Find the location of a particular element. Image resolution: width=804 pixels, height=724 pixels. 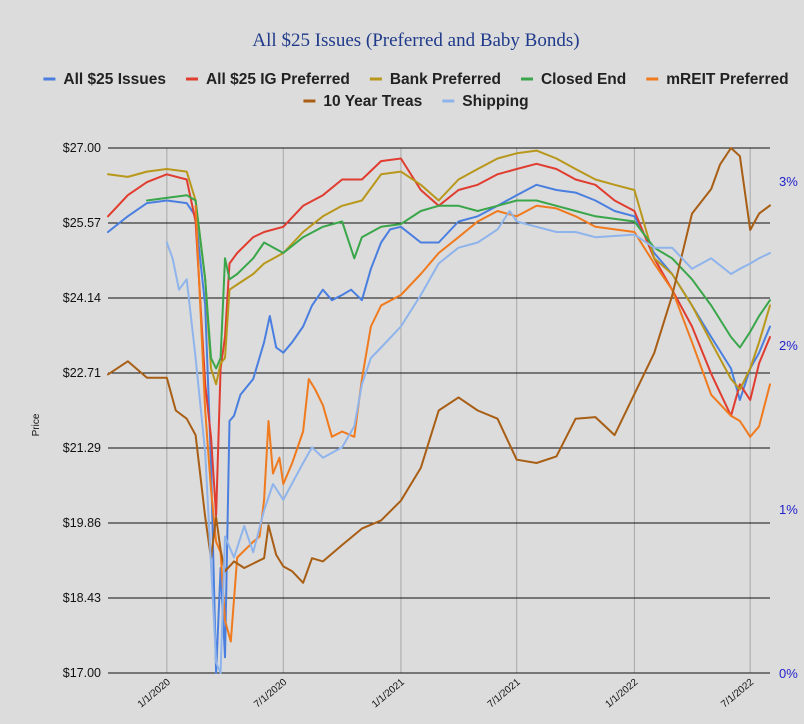

y-tick-label: $27.00 is located at coordinates (82, 148).